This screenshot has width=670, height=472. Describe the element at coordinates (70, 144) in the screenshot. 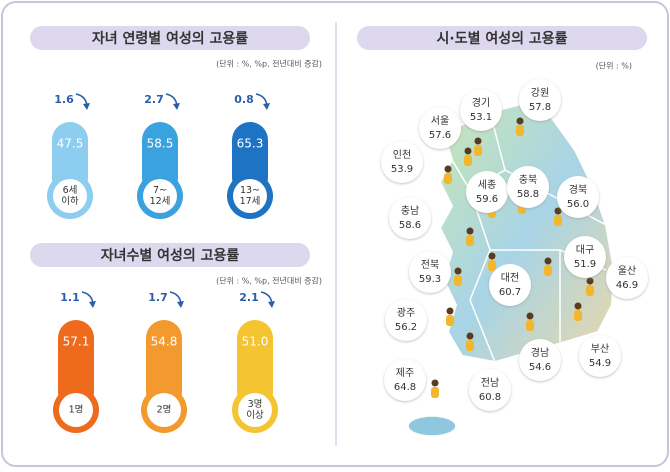

I see `rate-value: 47.5` at that location.